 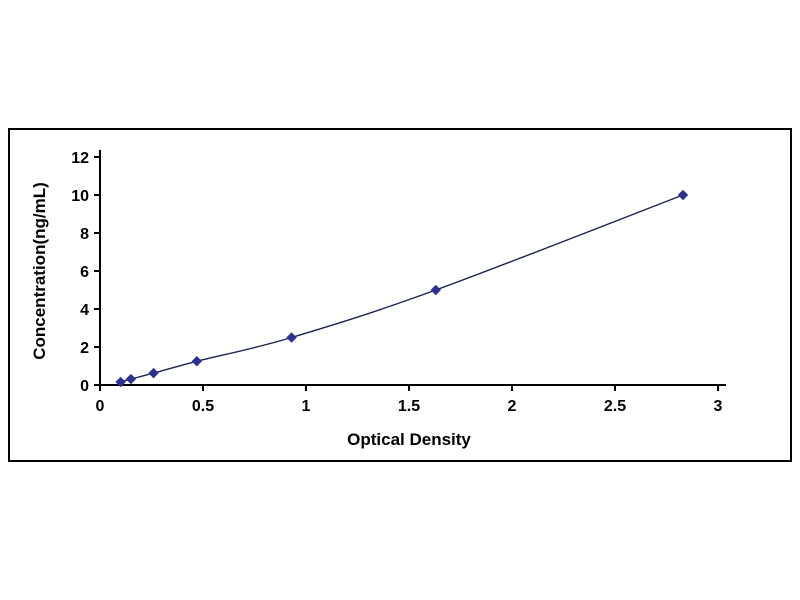 I want to click on x-tick-label: 0.5, so click(x=203, y=406).